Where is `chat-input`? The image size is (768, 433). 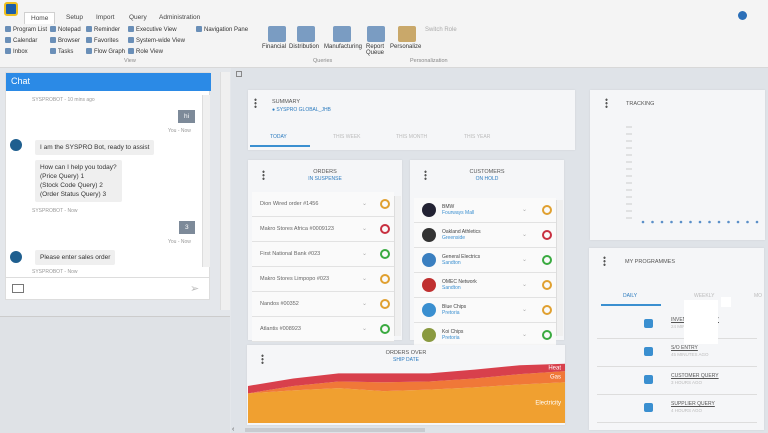
chat-input is located at coordinates (105, 289).